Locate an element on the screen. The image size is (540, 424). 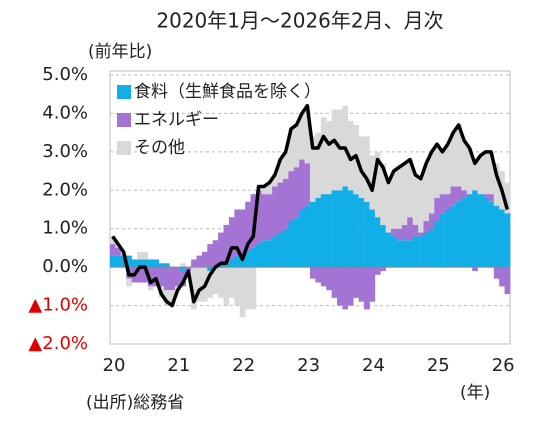
x-tick-label: 22 is located at coordinates (243, 365).